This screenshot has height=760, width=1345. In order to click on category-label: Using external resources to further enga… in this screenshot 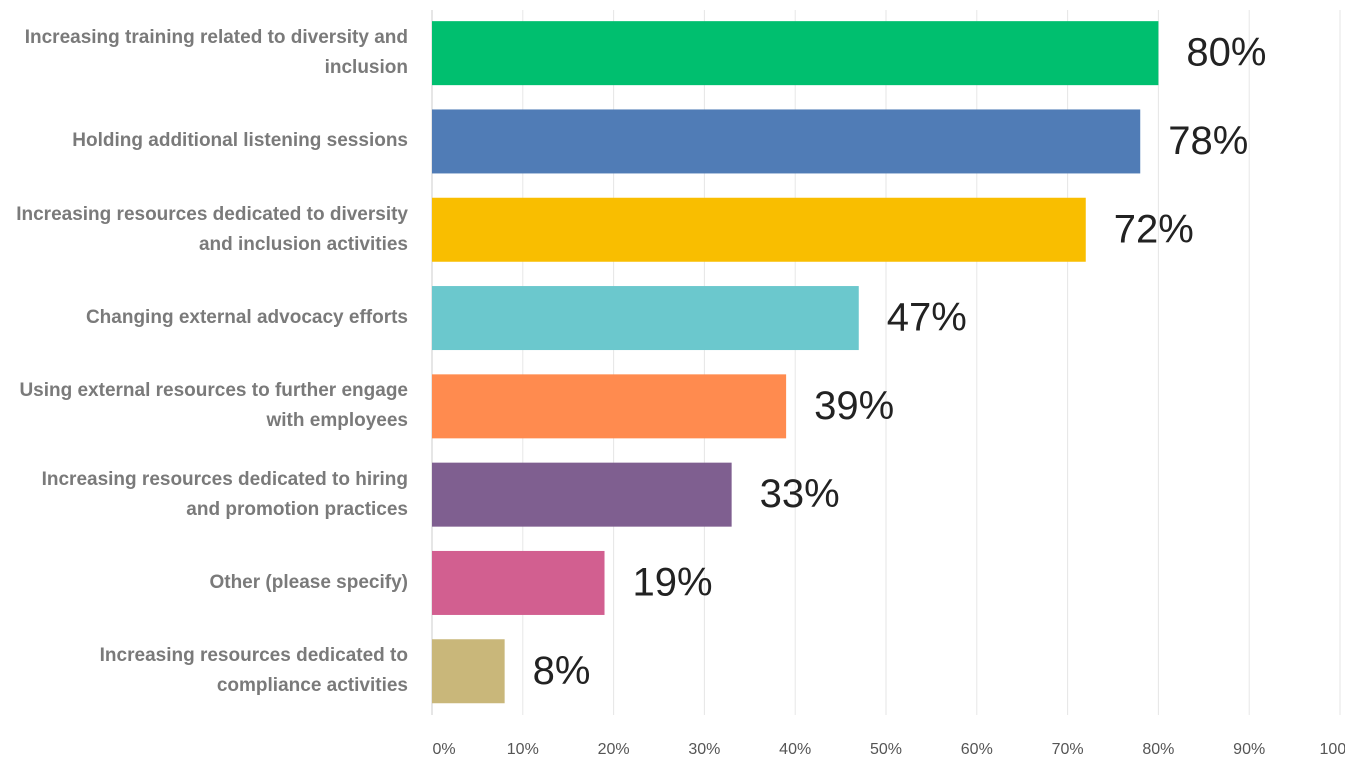, I will do `click(213, 406)`.